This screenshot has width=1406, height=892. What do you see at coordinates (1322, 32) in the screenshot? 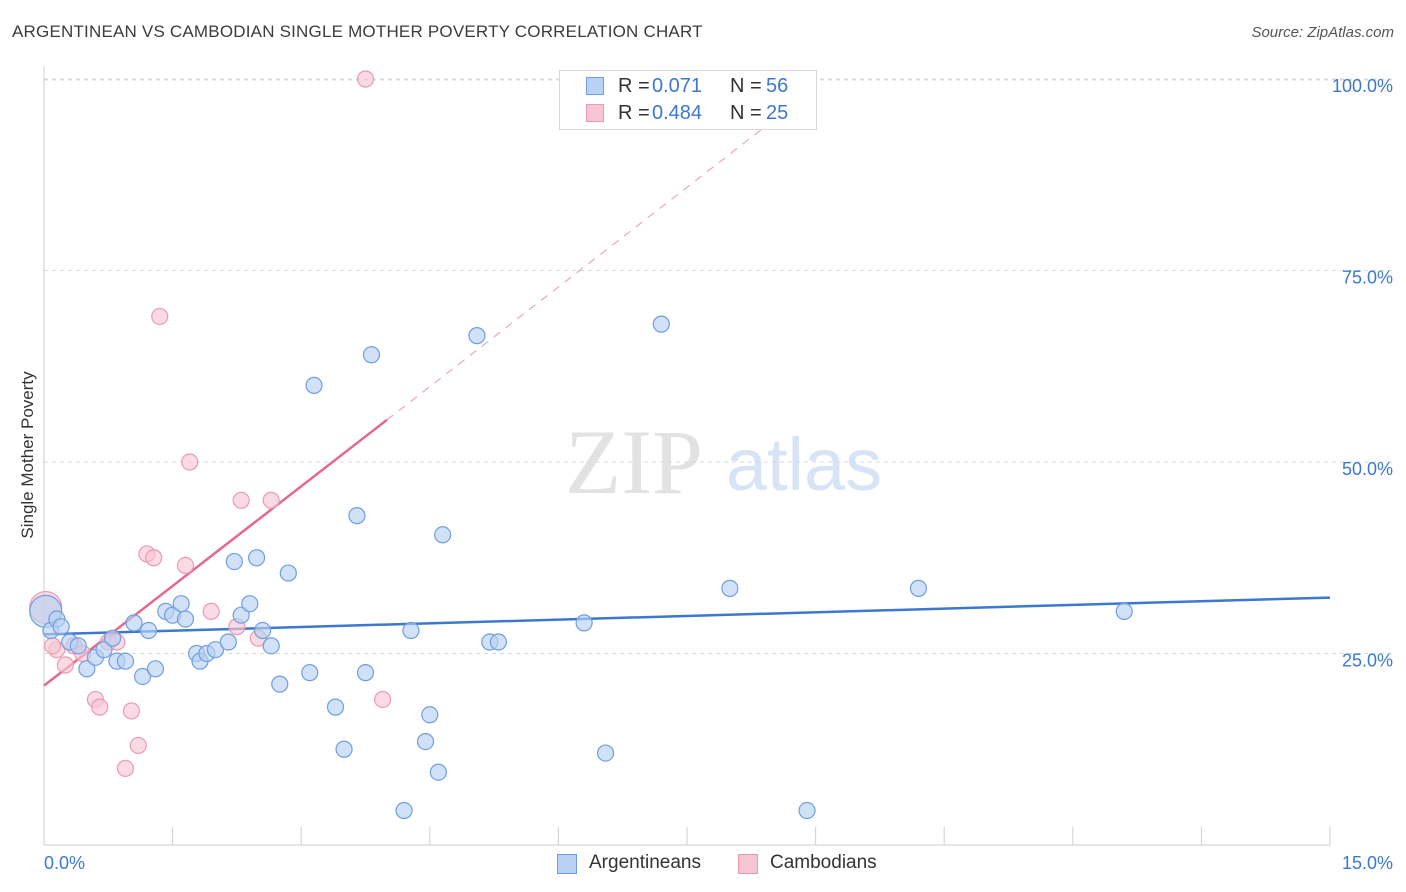
I see `source-label: Source: ZipAtlas.com` at bounding box center [1322, 32].